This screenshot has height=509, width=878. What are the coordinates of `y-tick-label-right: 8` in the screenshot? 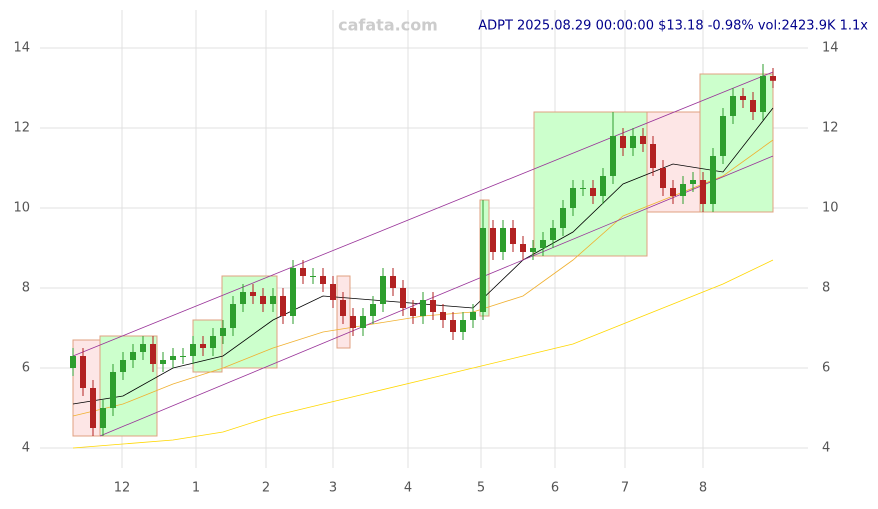 It's located at (826, 288).